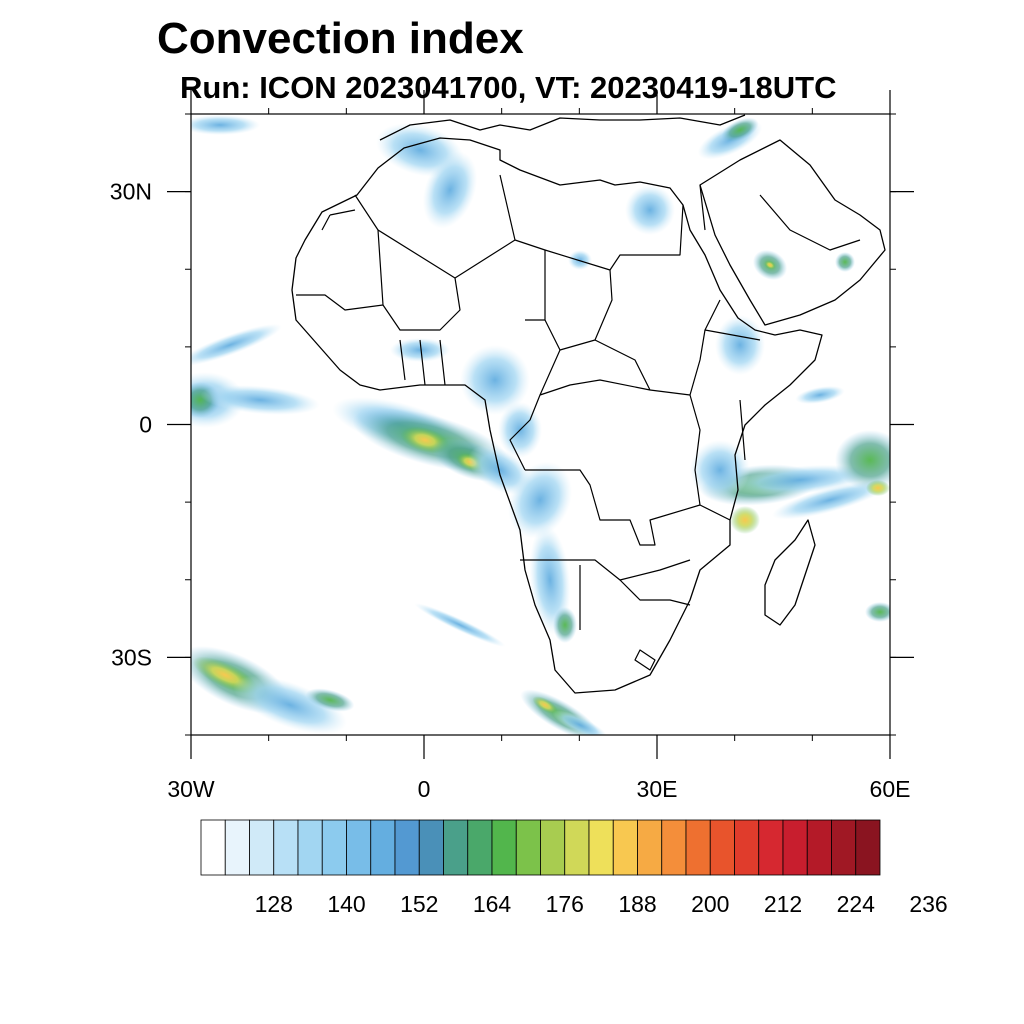 The height and width of the screenshot is (1024, 1024). Describe the element at coordinates (783, 904) in the screenshot. I see `colorbar-label: 212` at that location.